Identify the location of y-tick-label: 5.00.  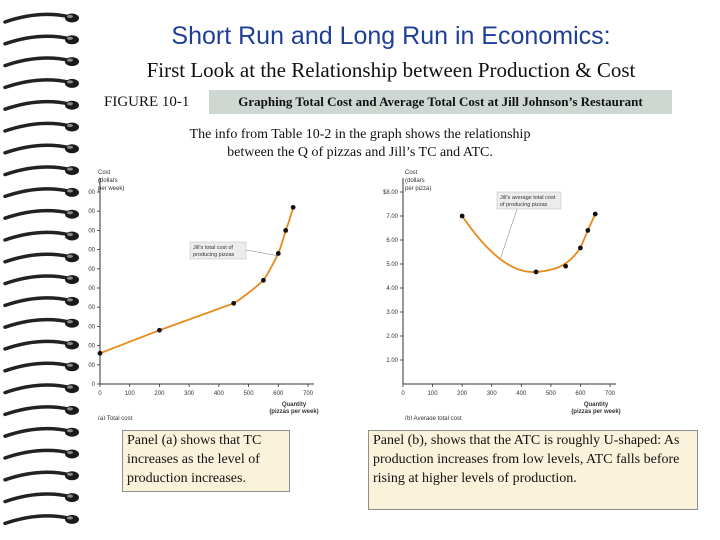
(392, 265).